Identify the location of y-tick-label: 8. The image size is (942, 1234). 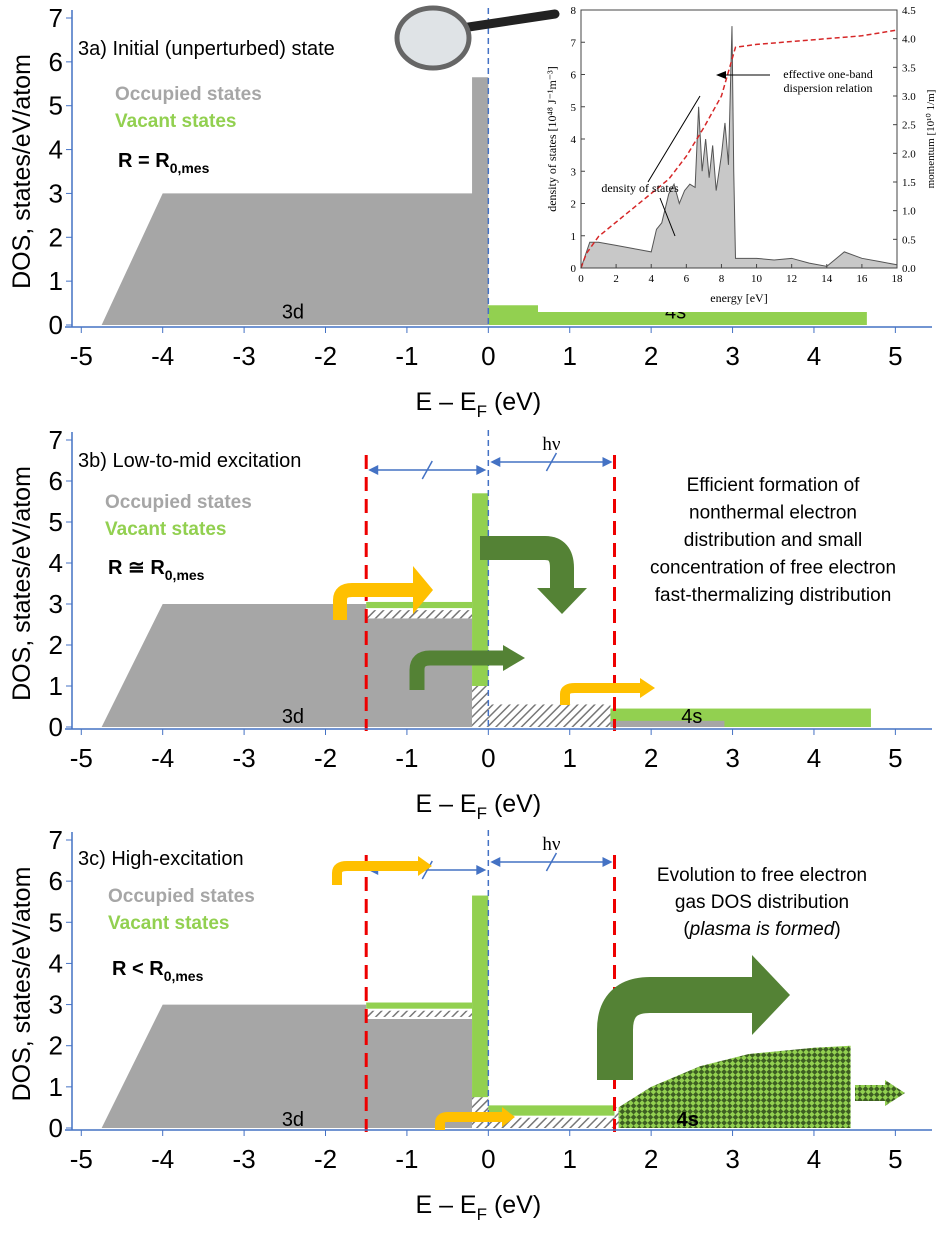
(574, 11).